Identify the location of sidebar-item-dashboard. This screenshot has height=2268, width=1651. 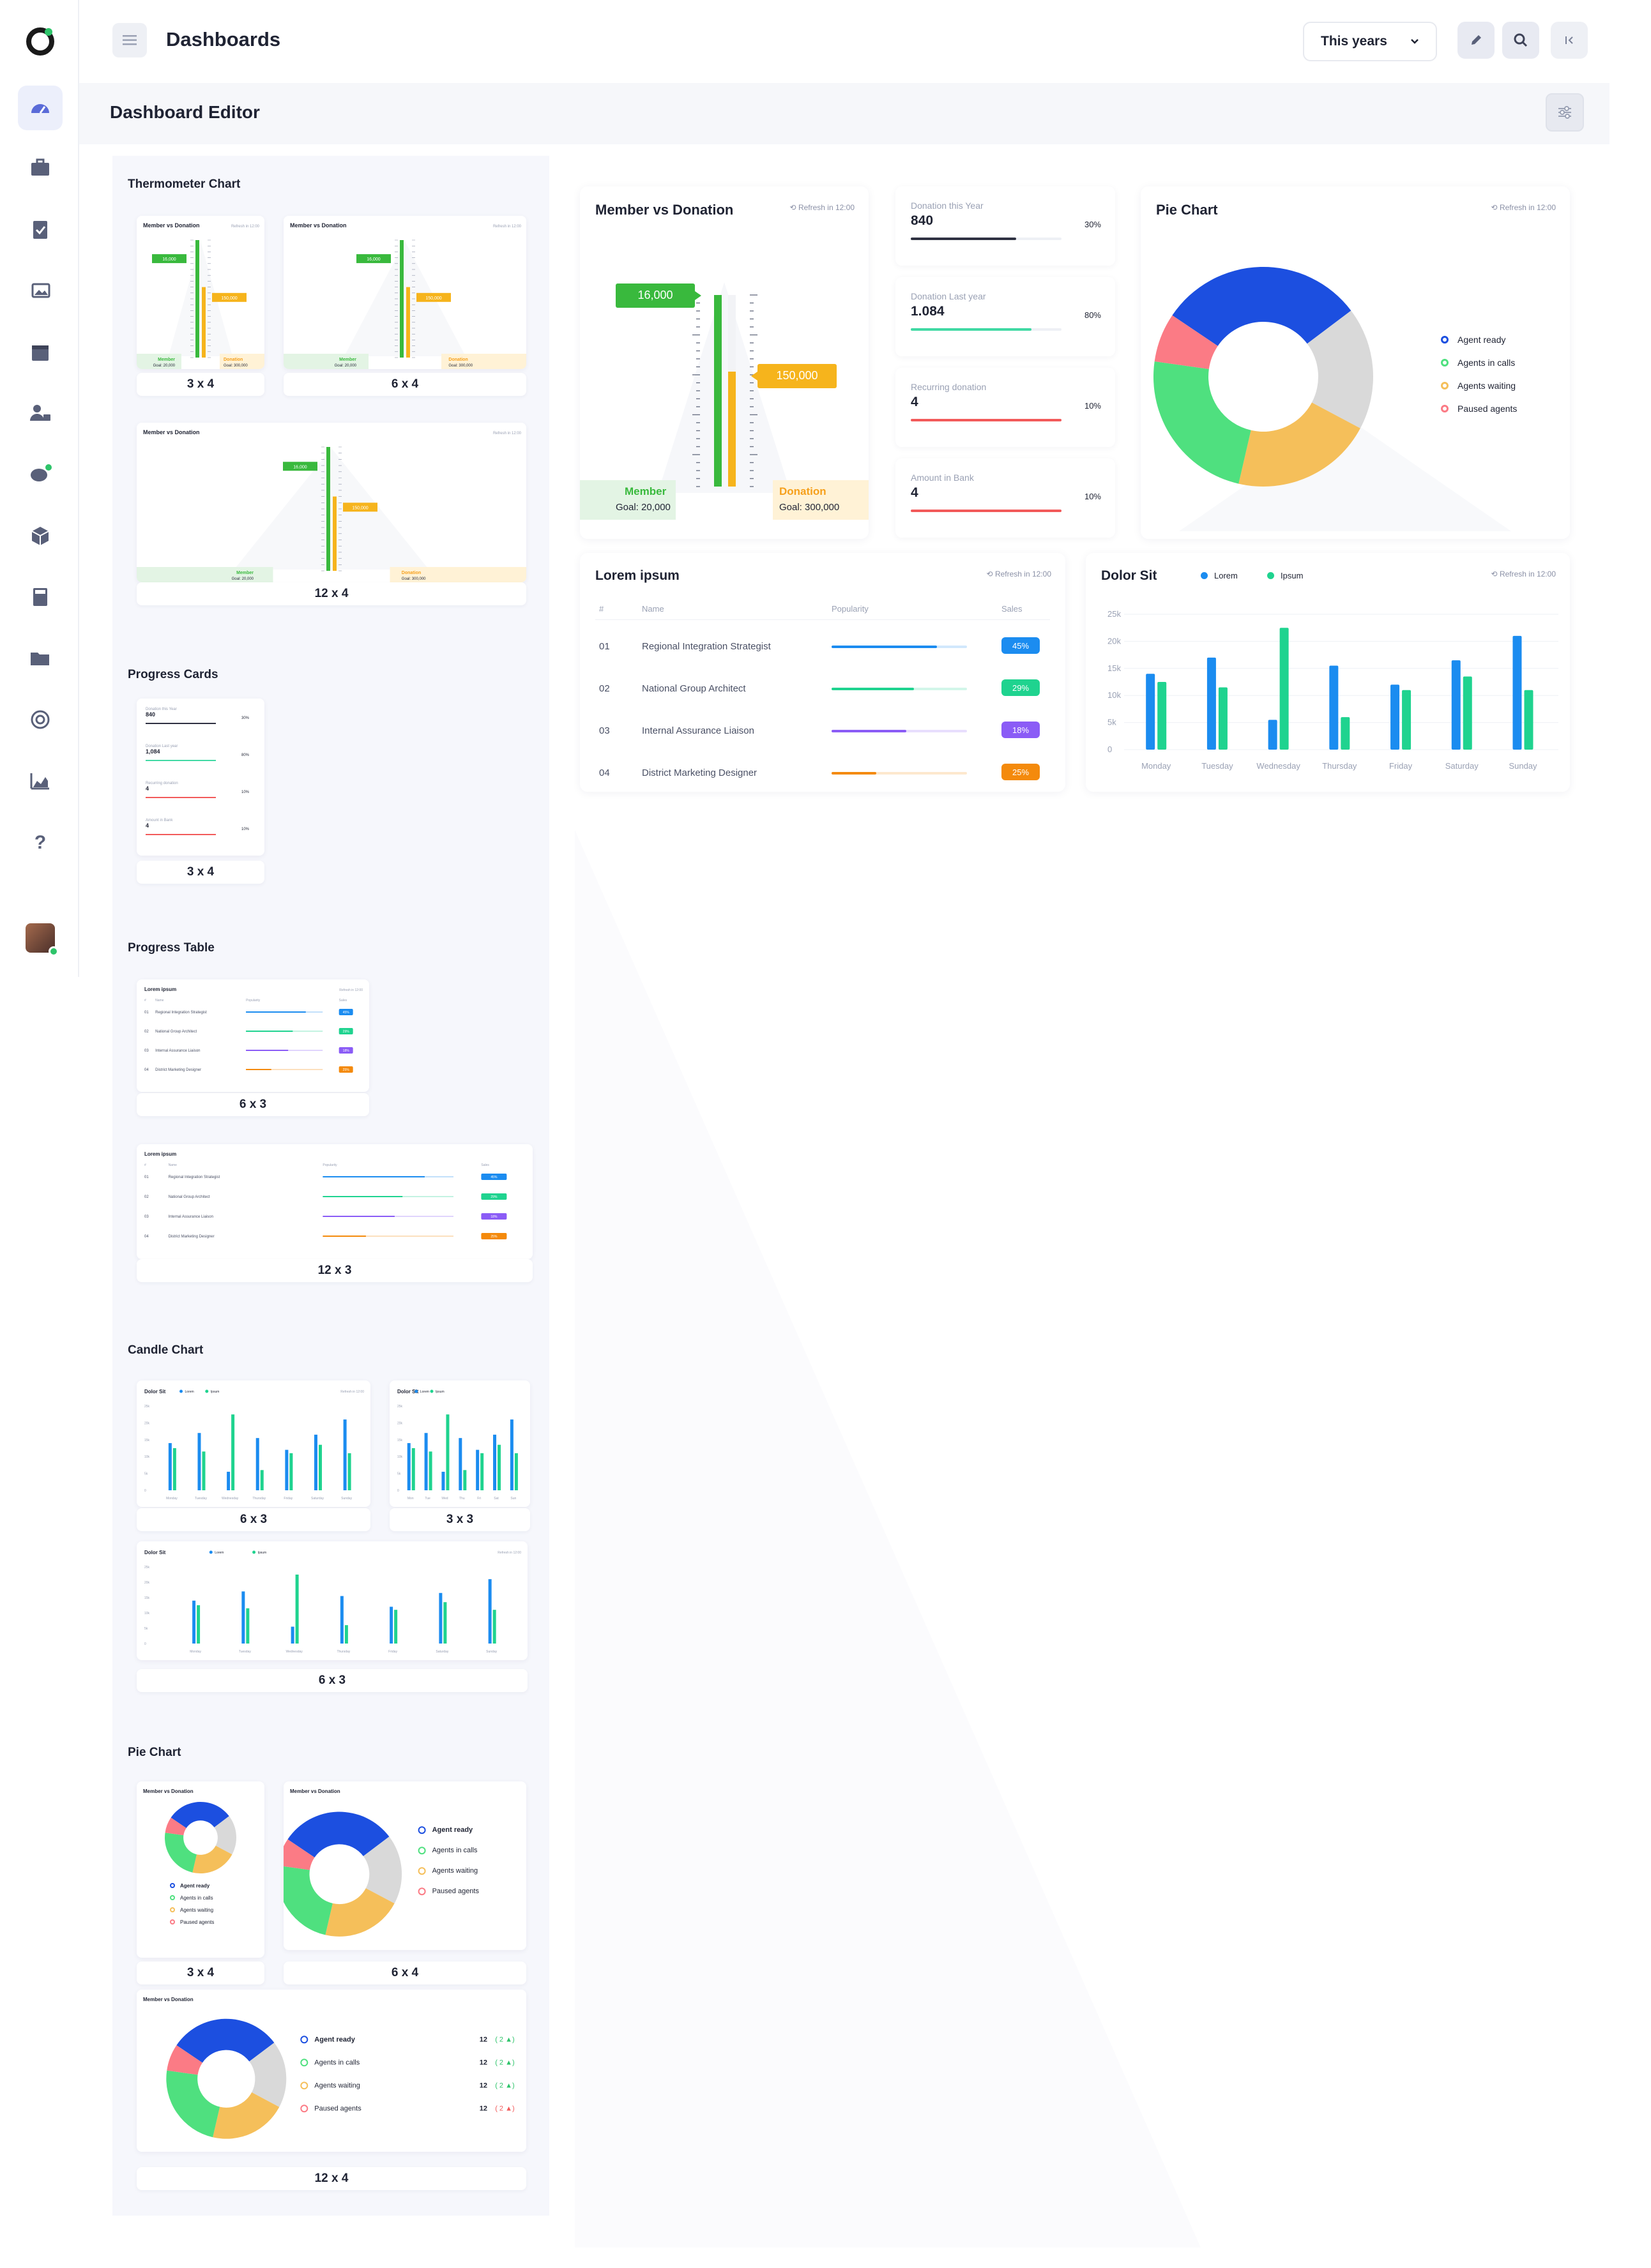
(40, 108).